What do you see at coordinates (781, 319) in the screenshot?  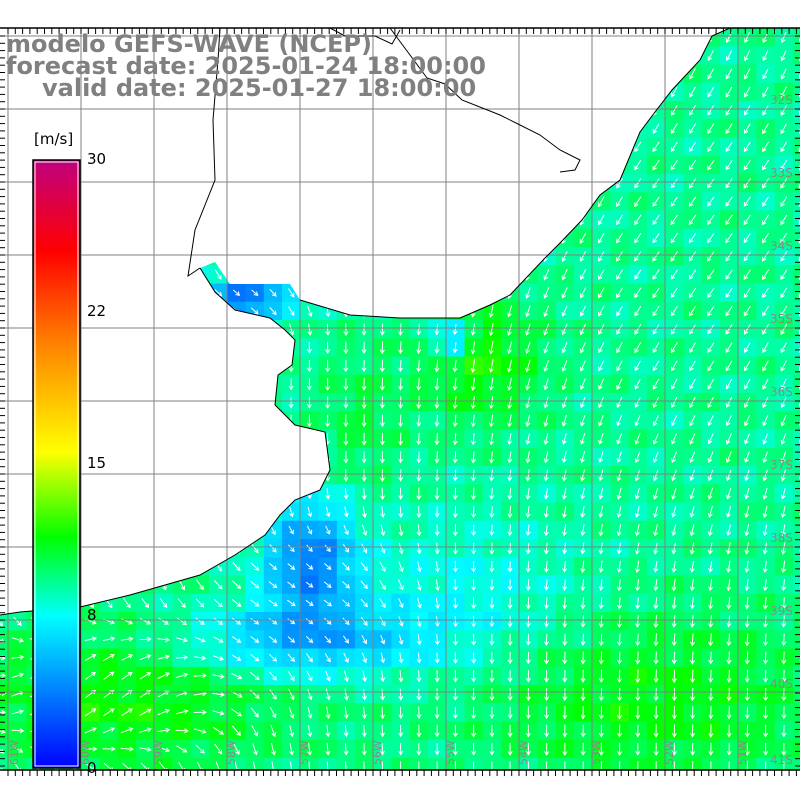 I see `latitude-label: 35S` at bounding box center [781, 319].